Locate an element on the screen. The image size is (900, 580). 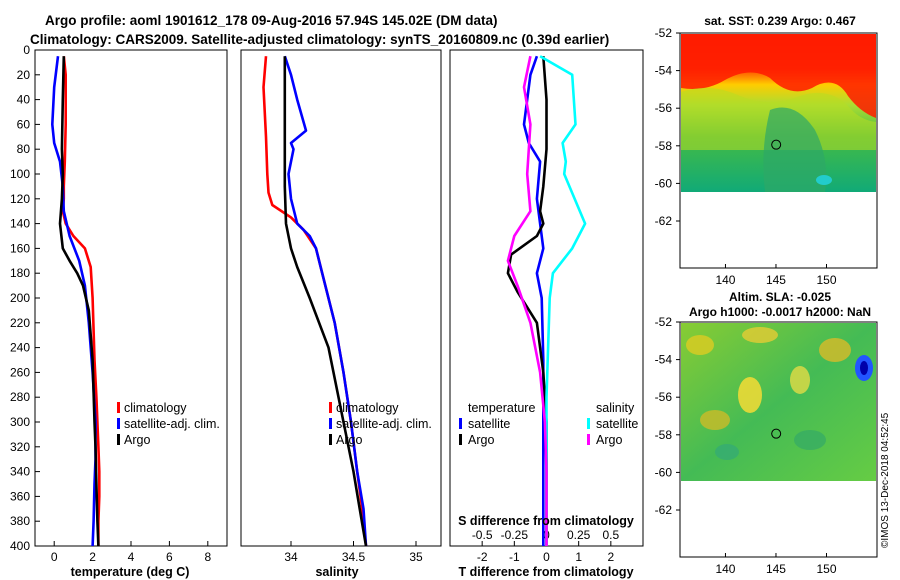
depth-tick-label: 200 is located at coordinates (20, 298).